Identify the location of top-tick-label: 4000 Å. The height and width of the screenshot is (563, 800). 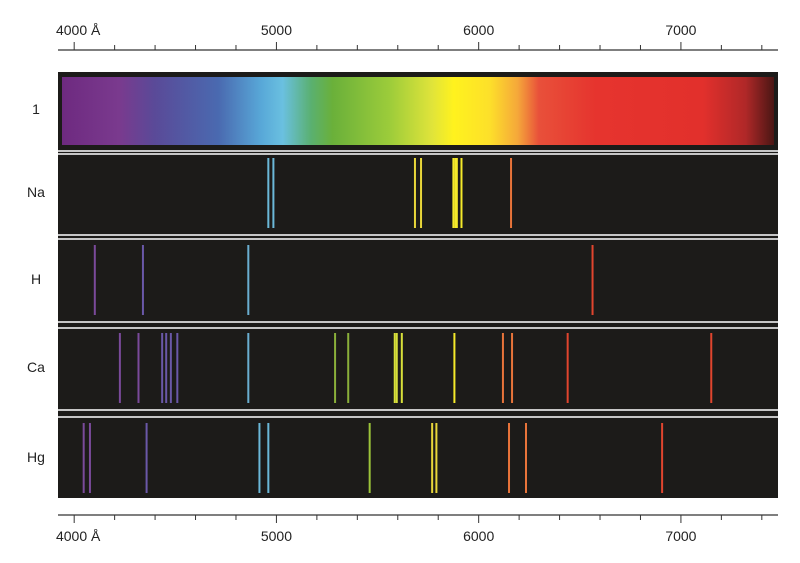
(78, 30).